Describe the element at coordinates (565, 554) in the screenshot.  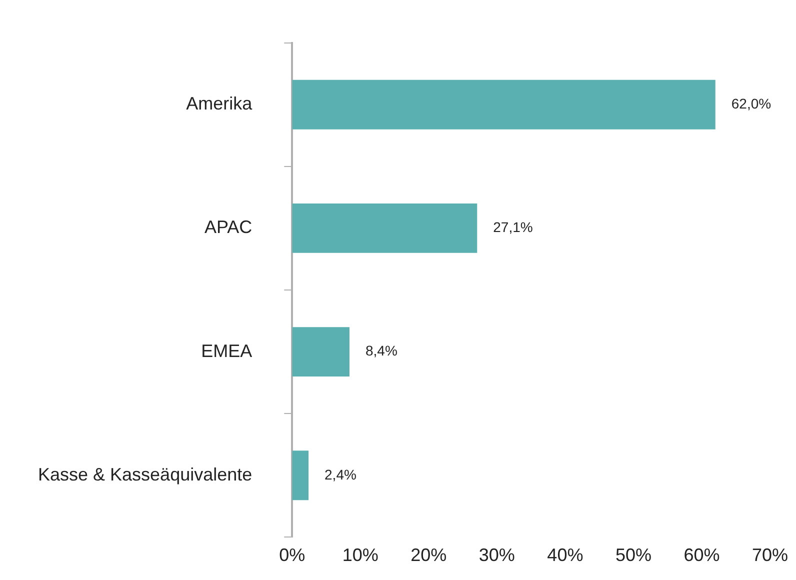
I see `x-tick-label: 40%` at that location.